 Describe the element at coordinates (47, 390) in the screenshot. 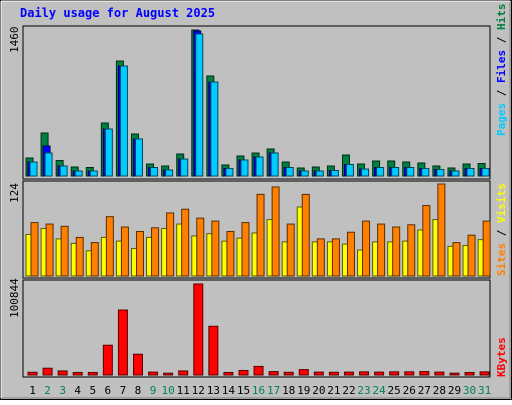

I see `x-tick-label-2: 2` at that location.